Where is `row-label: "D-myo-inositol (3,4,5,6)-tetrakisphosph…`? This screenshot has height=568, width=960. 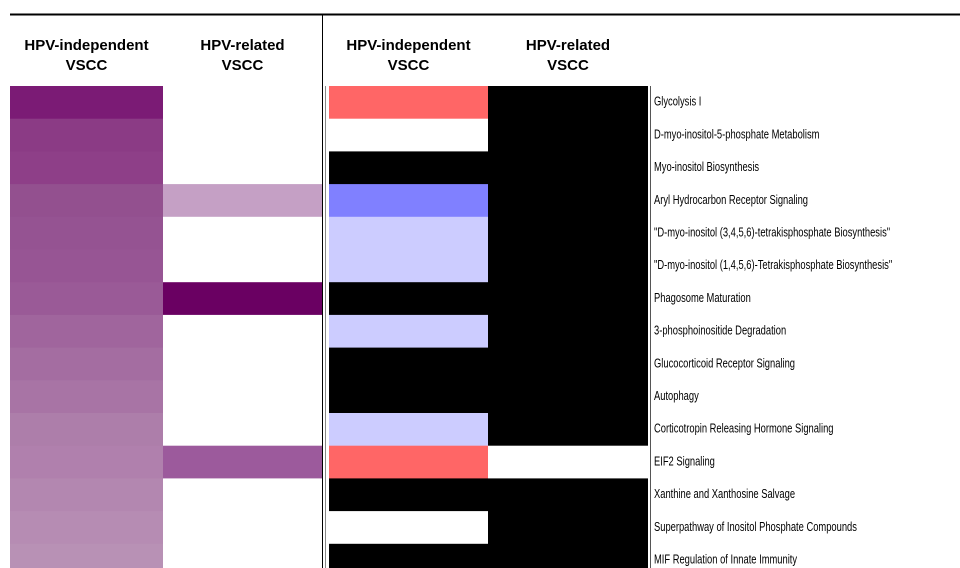 row-label: "D-myo-inositol (3,4,5,6)-tetrakisphosph… is located at coordinates (772, 233).